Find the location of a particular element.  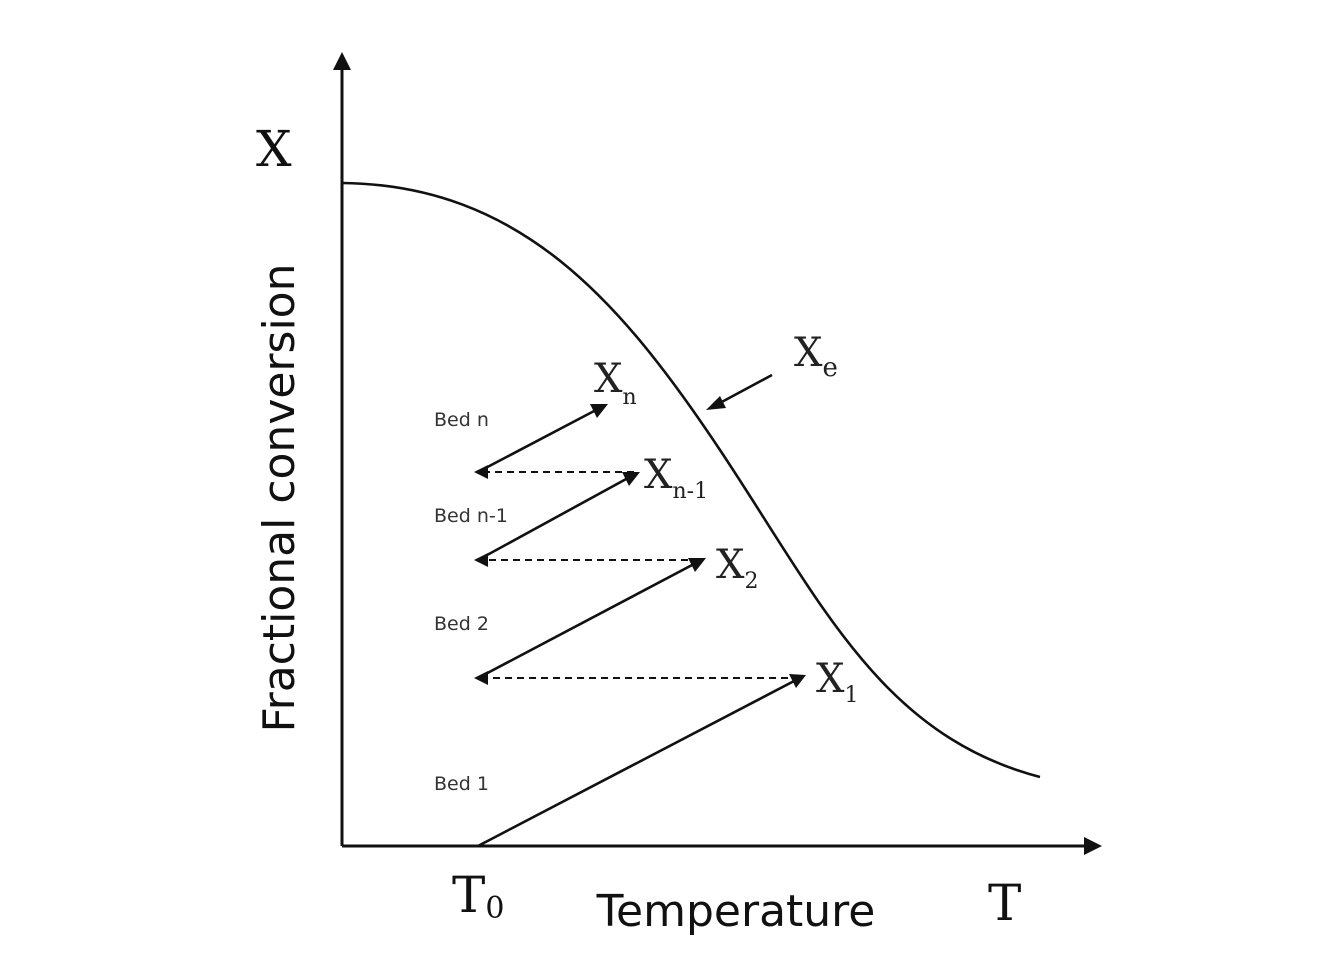

x-axis-arrowhead is located at coordinates (1093, 846).